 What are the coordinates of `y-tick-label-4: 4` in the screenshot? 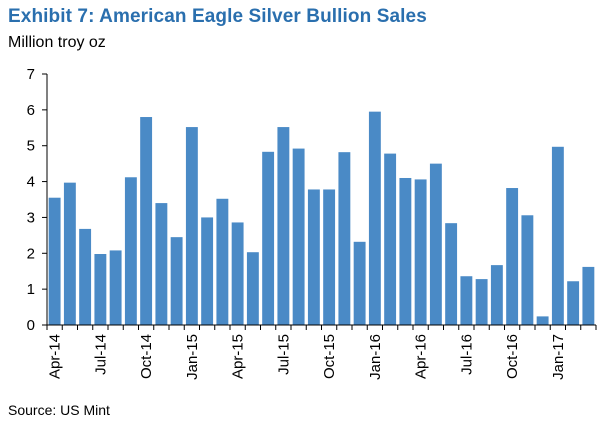 It's located at (31, 182).